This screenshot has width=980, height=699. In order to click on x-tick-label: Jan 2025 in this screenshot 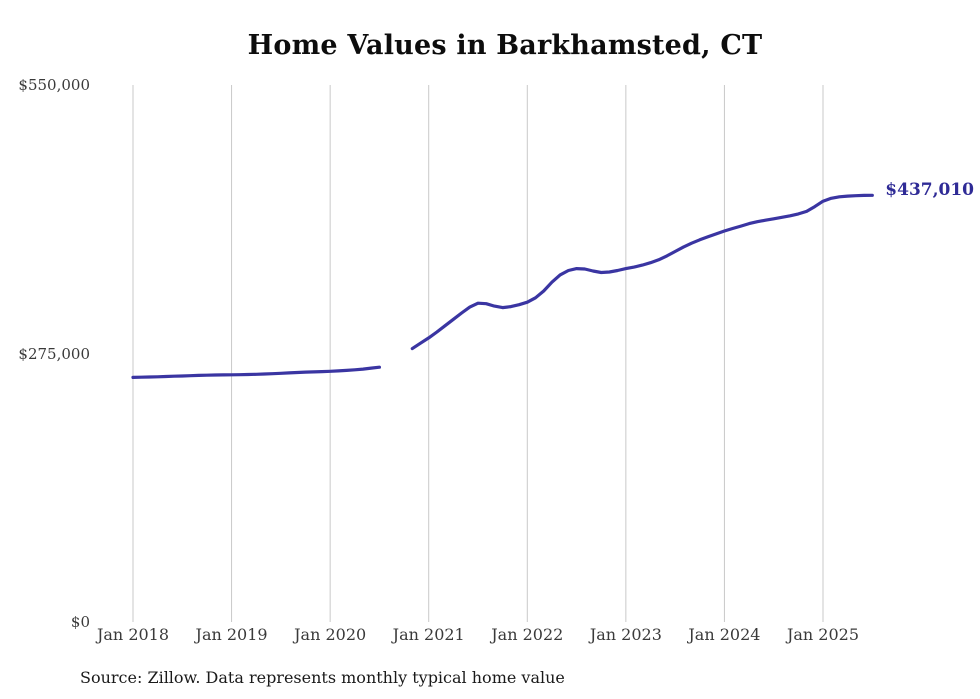, I will do `click(823, 634)`.